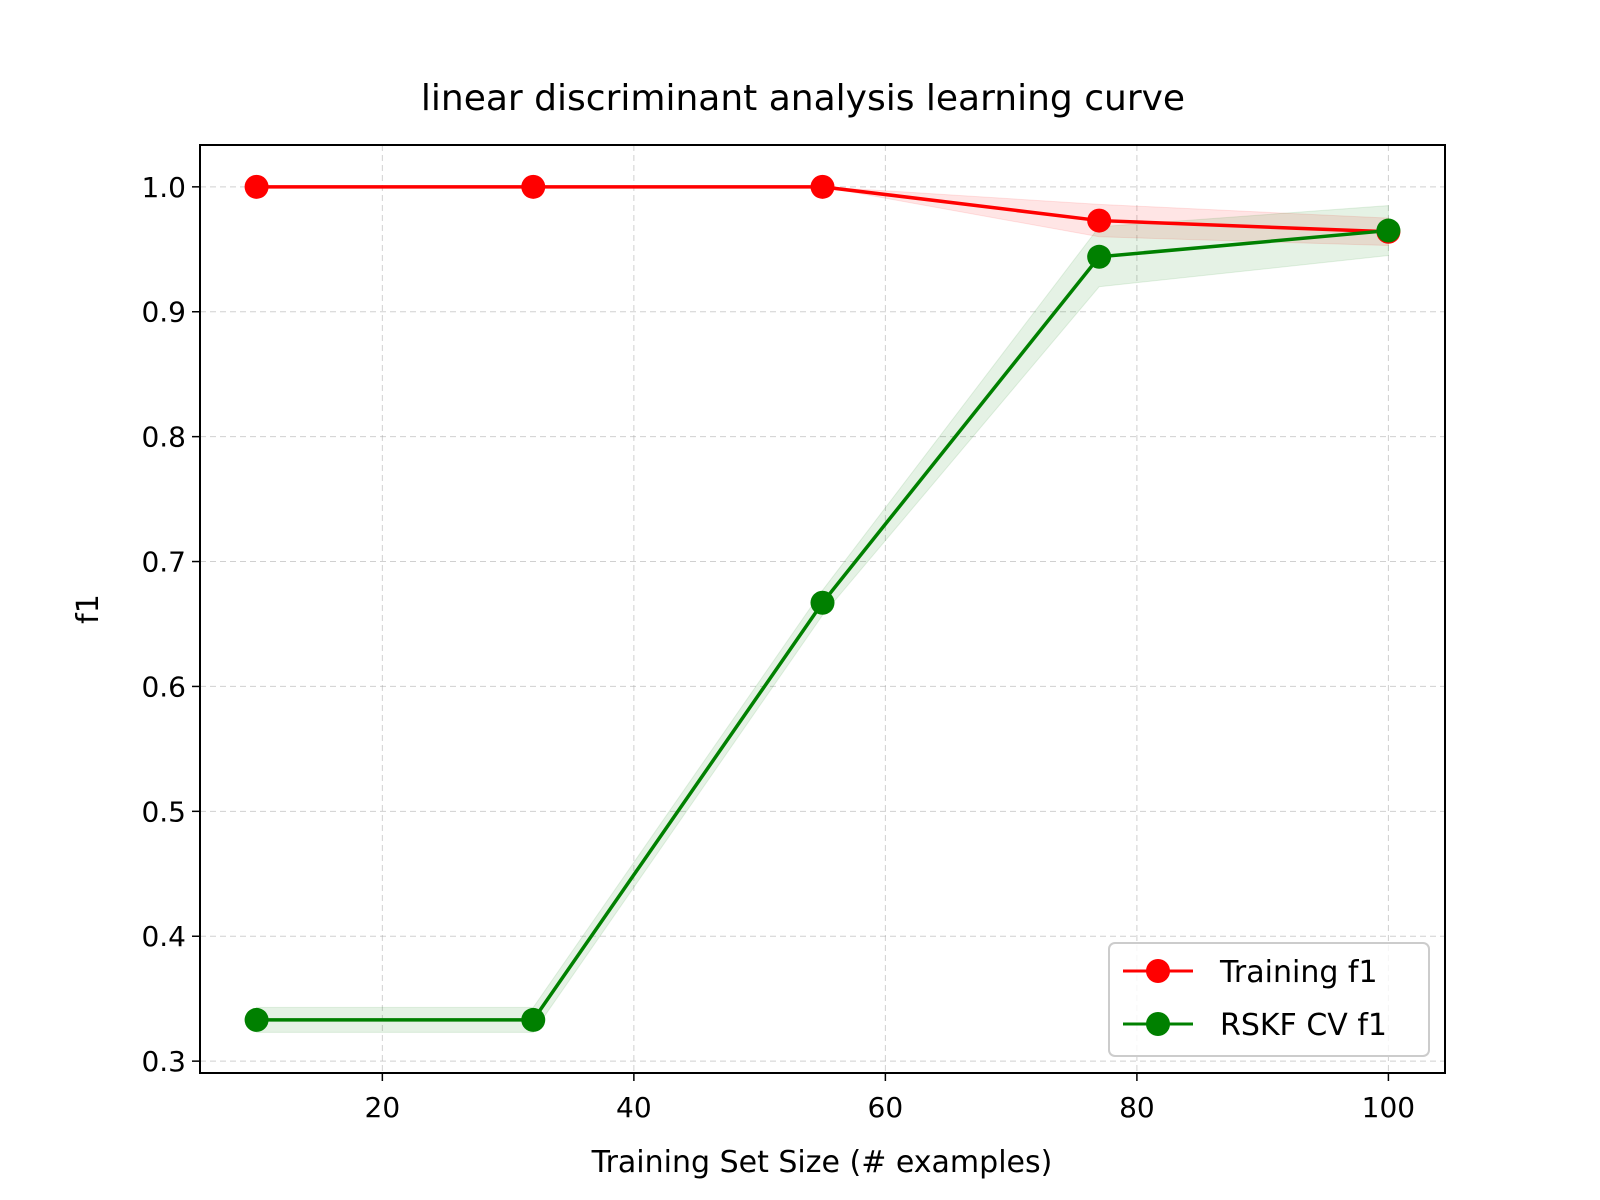 Image resolution: width=1600 pixels, height=1200 pixels. I want to click on legend-label-training-f1: Training f1, so click(1298, 972).